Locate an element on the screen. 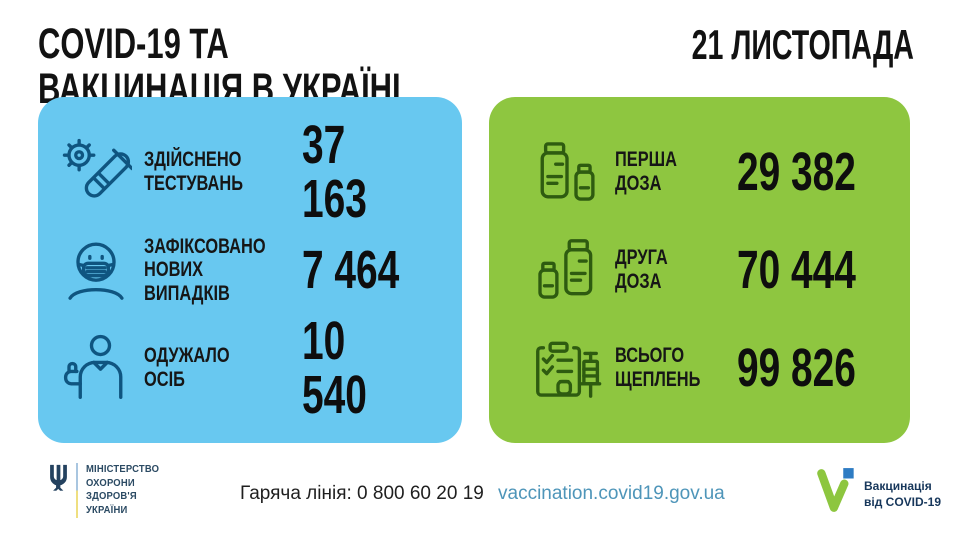  hotline-text: Гаряча лінія: 0 800 60 20 19 is located at coordinates (362, 493).